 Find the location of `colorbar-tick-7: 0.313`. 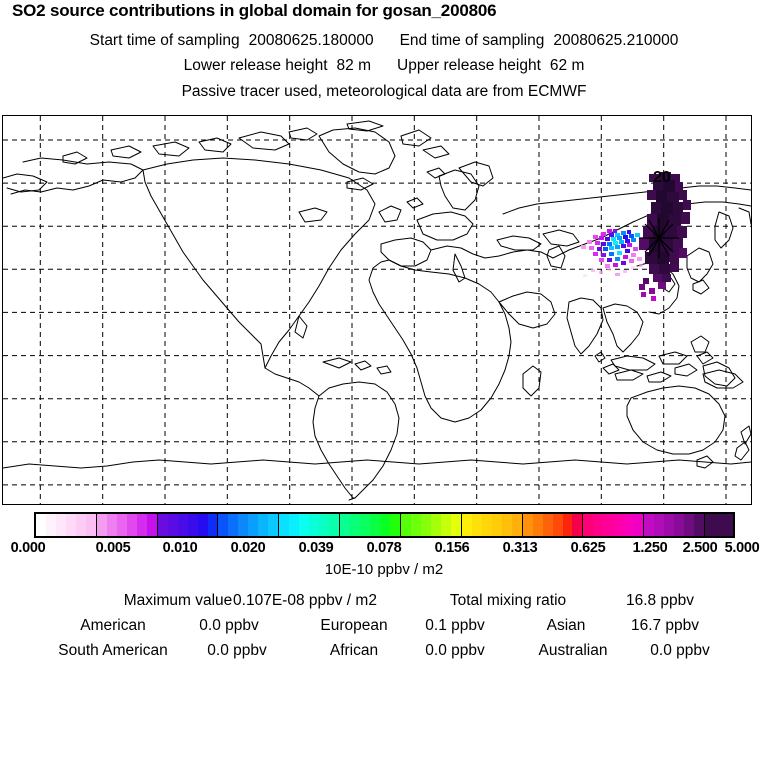

colorbar-tick-7: 0.313 is located at coordinates (520, 548).